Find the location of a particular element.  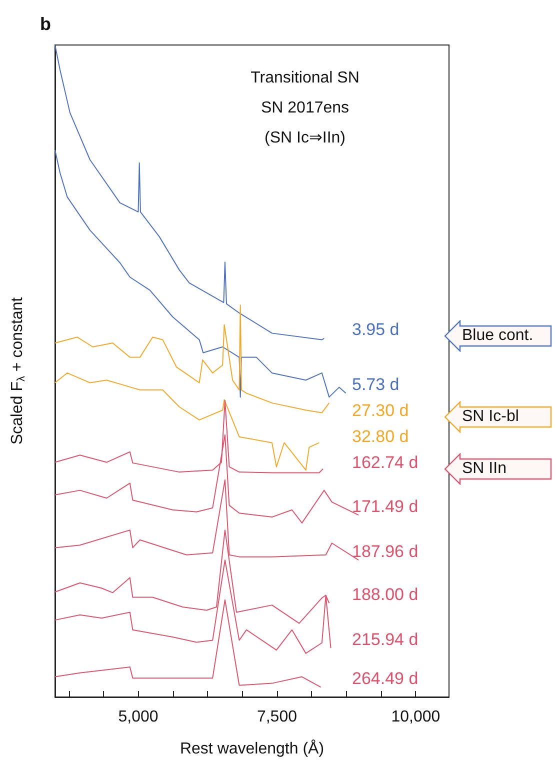

series-label: 188.00 d is located at coordinates (385, 595).